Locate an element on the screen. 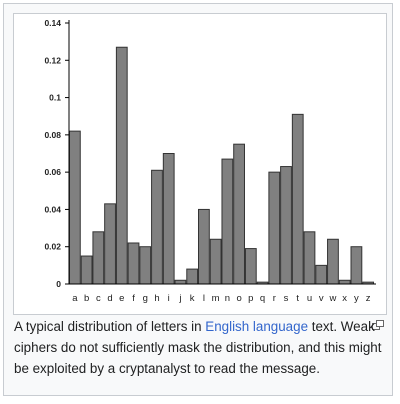  bar-k is located at coordinates (192, 276).